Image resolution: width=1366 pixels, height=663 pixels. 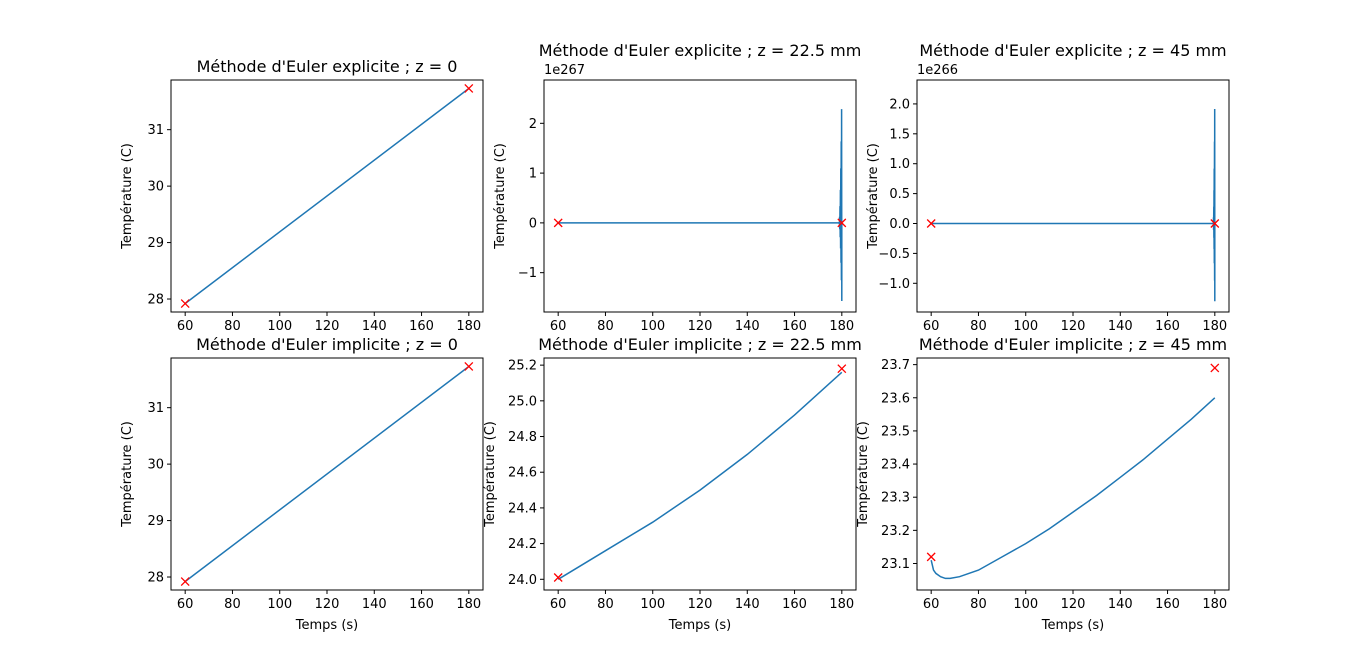 I want to click on y-tick-label: −1.0, so click(x=894, y=284).